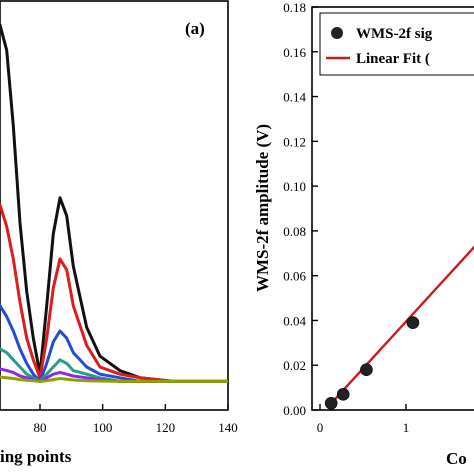 Image resolution: width=474 pixels, height=474 pixels. I want to click on panel-b-y-ticks: 0.00 0.02 0.04 0.06 0.08 0.10 0.12 0.14 0.16 0.18, so click(300, 209).